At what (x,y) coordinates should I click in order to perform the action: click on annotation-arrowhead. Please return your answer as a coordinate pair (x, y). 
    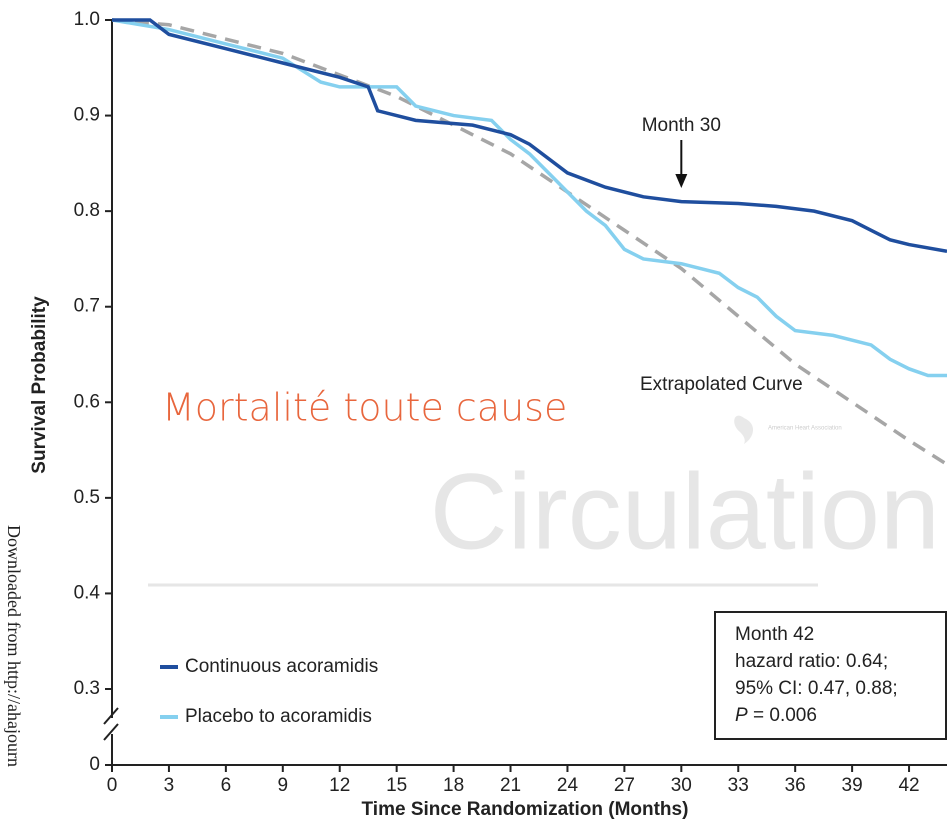
    Looking at the image, I should click on (681, 181).